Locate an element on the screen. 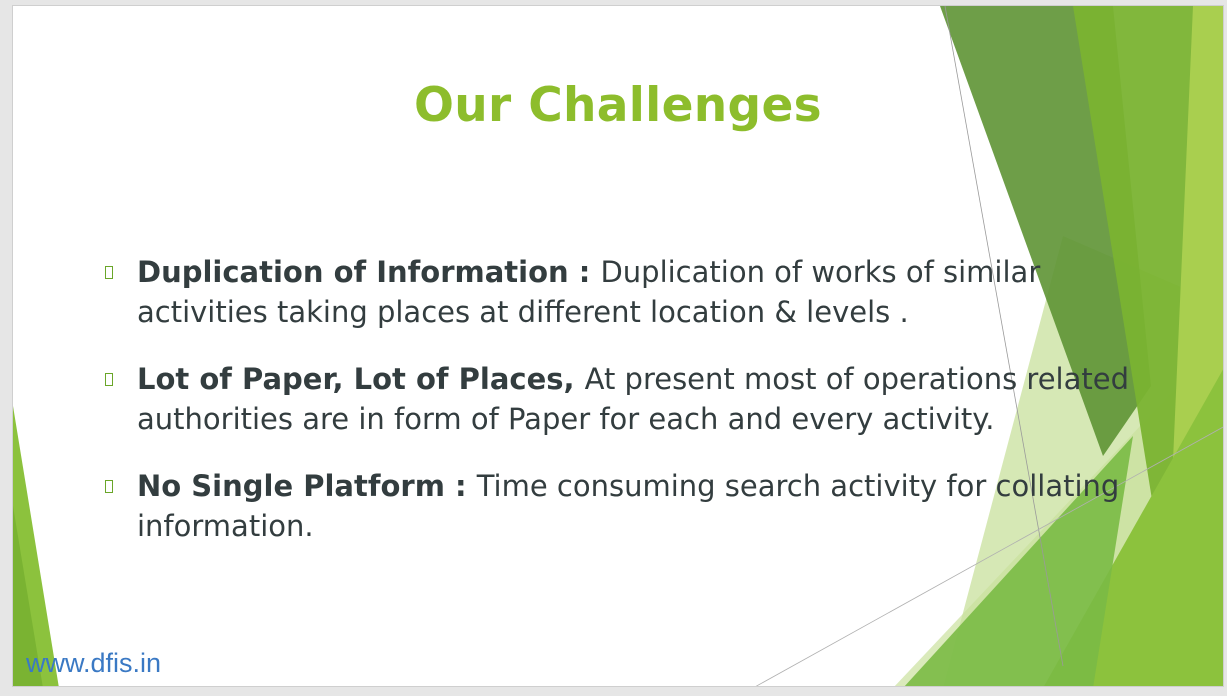  bullet-heading: Lot of Paper, Lot of Places, is located at coordinates (361, 379).